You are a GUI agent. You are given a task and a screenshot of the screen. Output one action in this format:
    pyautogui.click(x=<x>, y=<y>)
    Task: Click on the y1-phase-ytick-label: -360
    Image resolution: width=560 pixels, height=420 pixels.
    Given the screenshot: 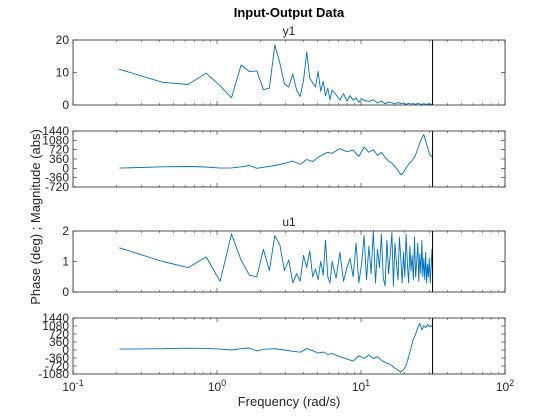 What is the action you would take?
    pyautogui.click(x=57, y=178)
    